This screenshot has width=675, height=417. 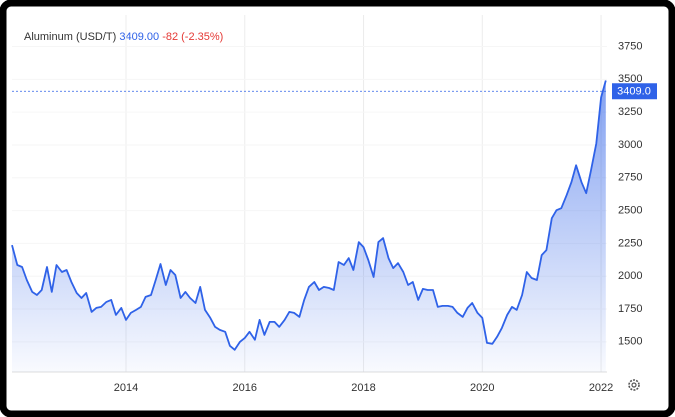 What do you see at coordinates (363, 388) in the screenshot?
I see `x-tick-label: 2018` at bounding box center [363, 388].